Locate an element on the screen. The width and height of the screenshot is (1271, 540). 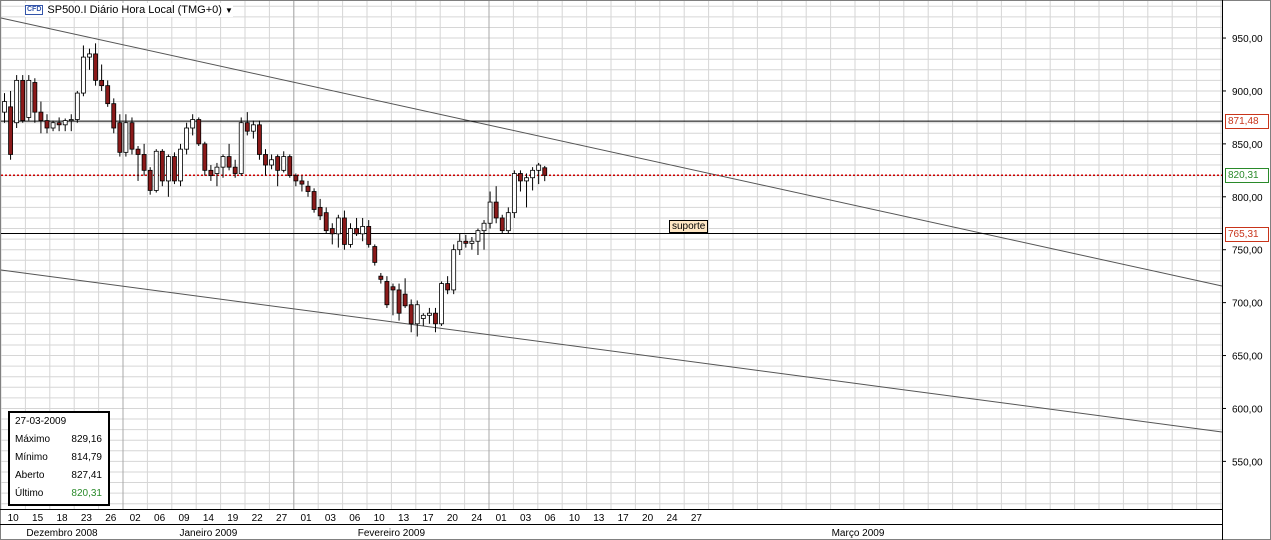
y-tick-label: 800,00 is located at coordinates (1247, 198).